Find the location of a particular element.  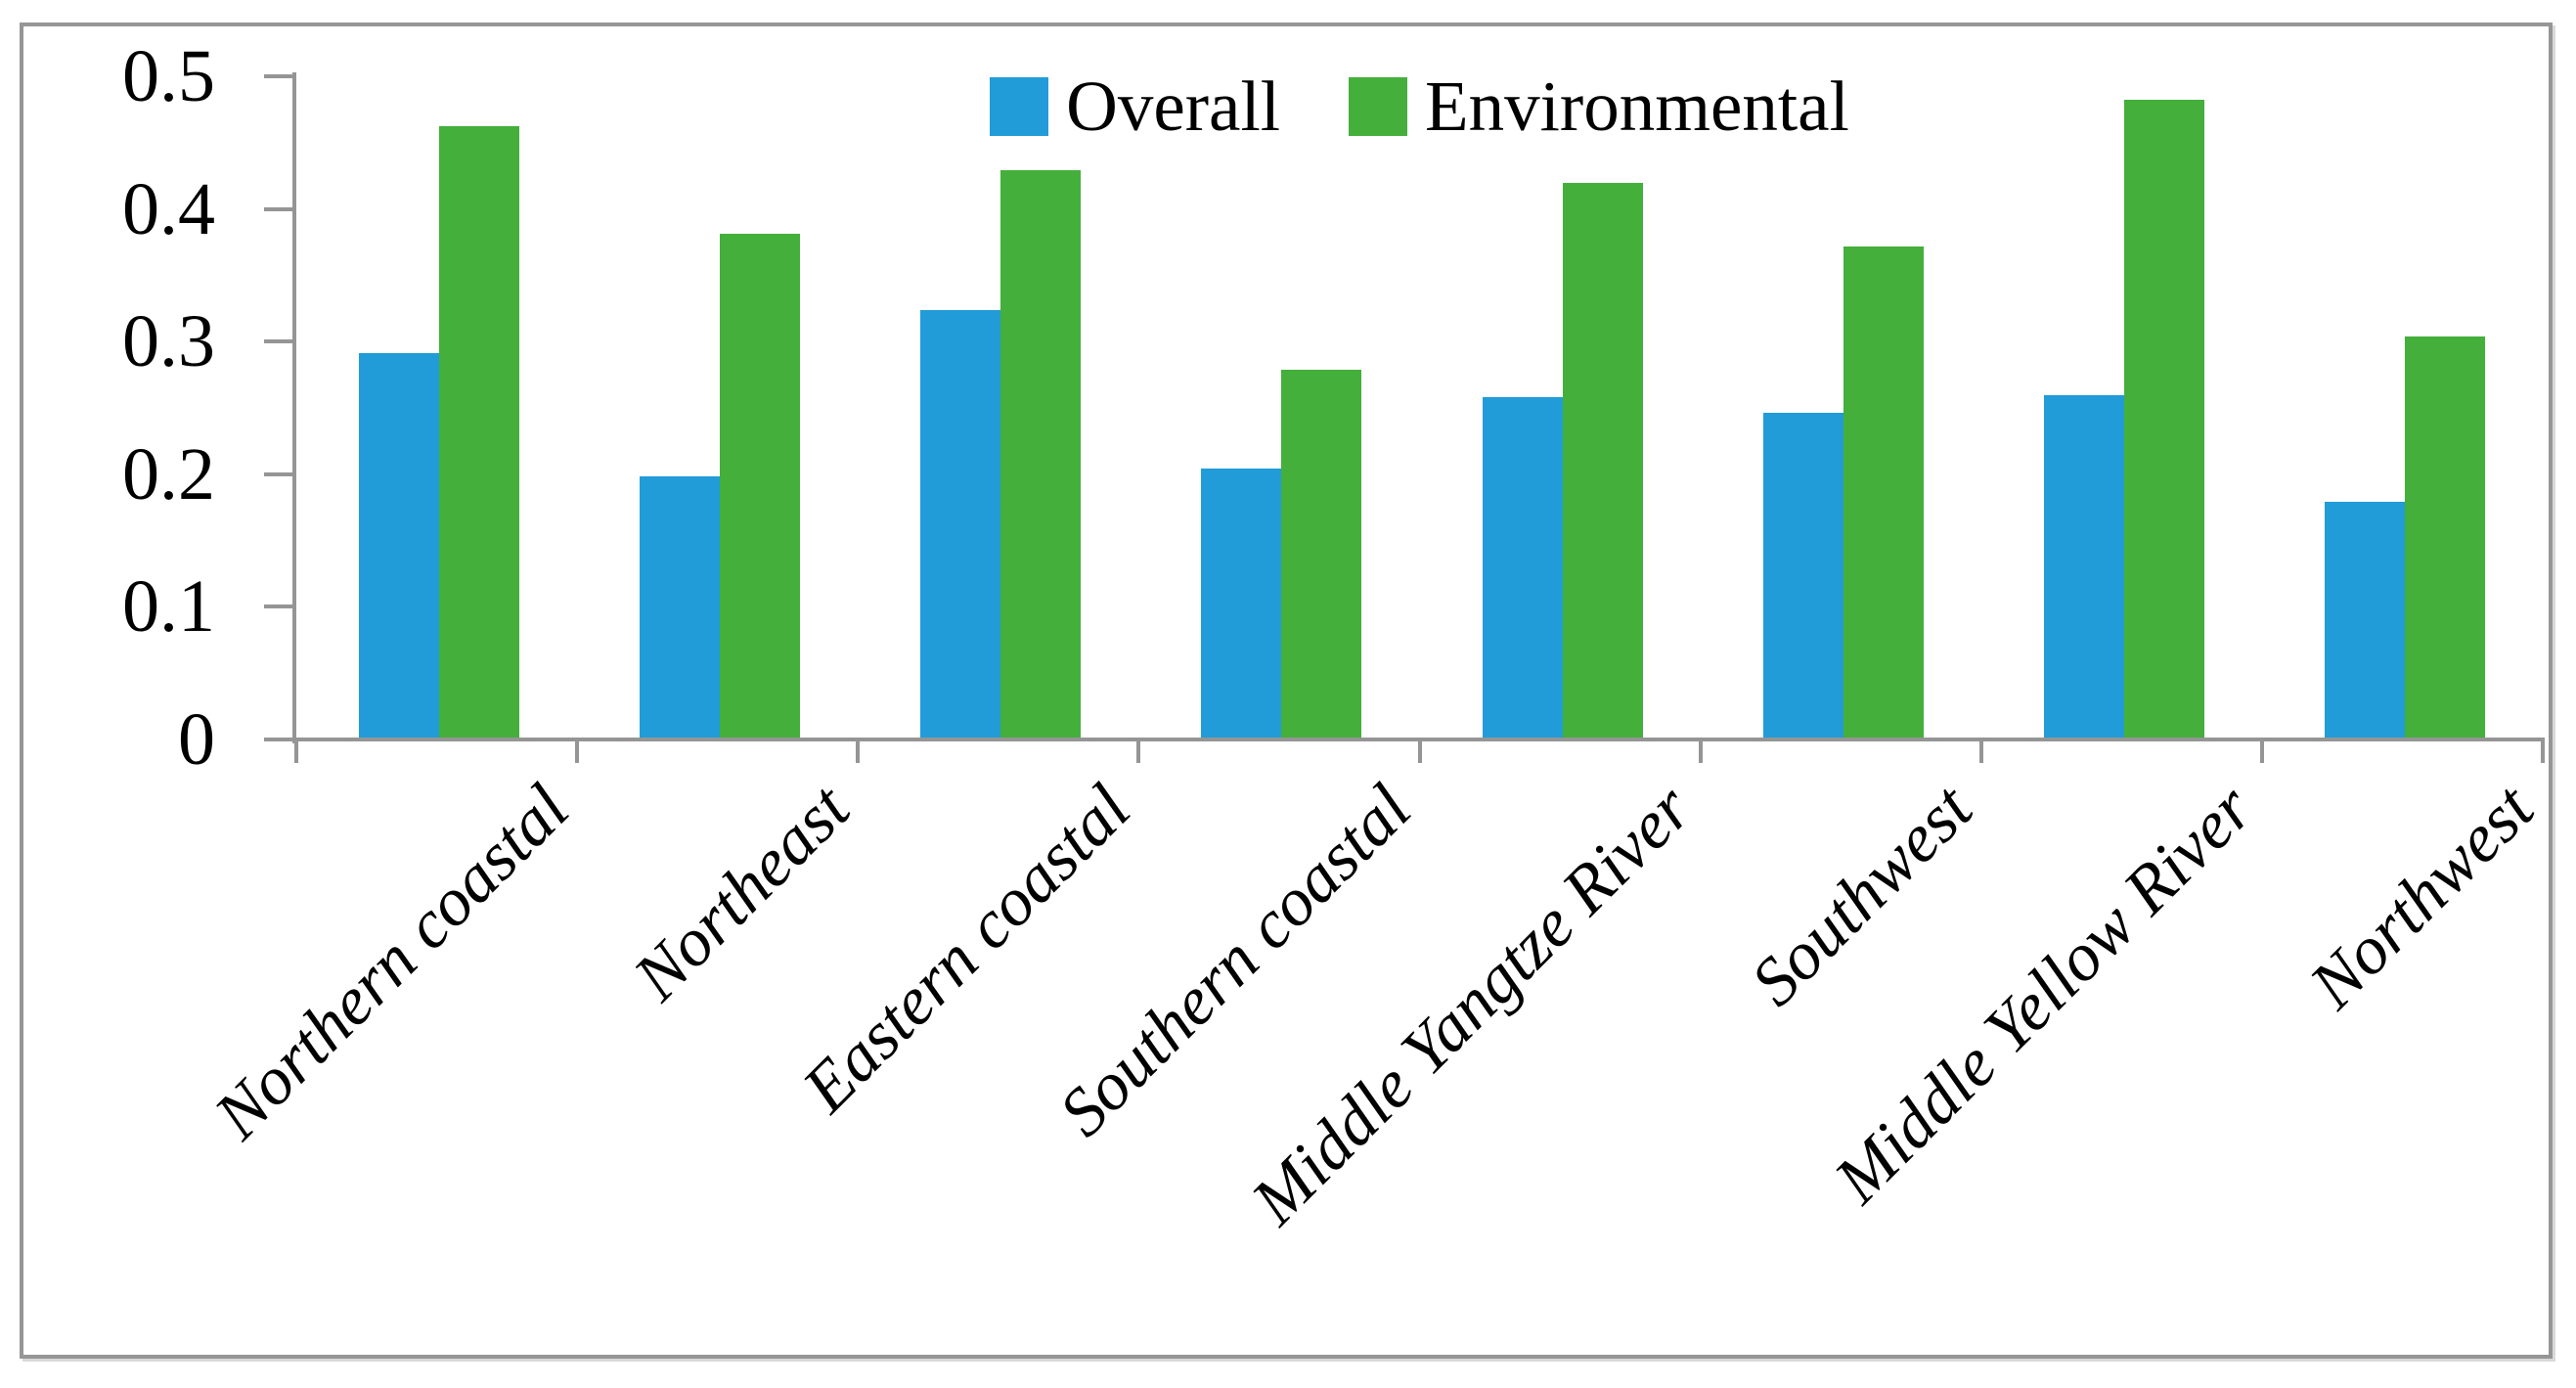

environmental-swatch-icon is located at coordinates (1378, 106).